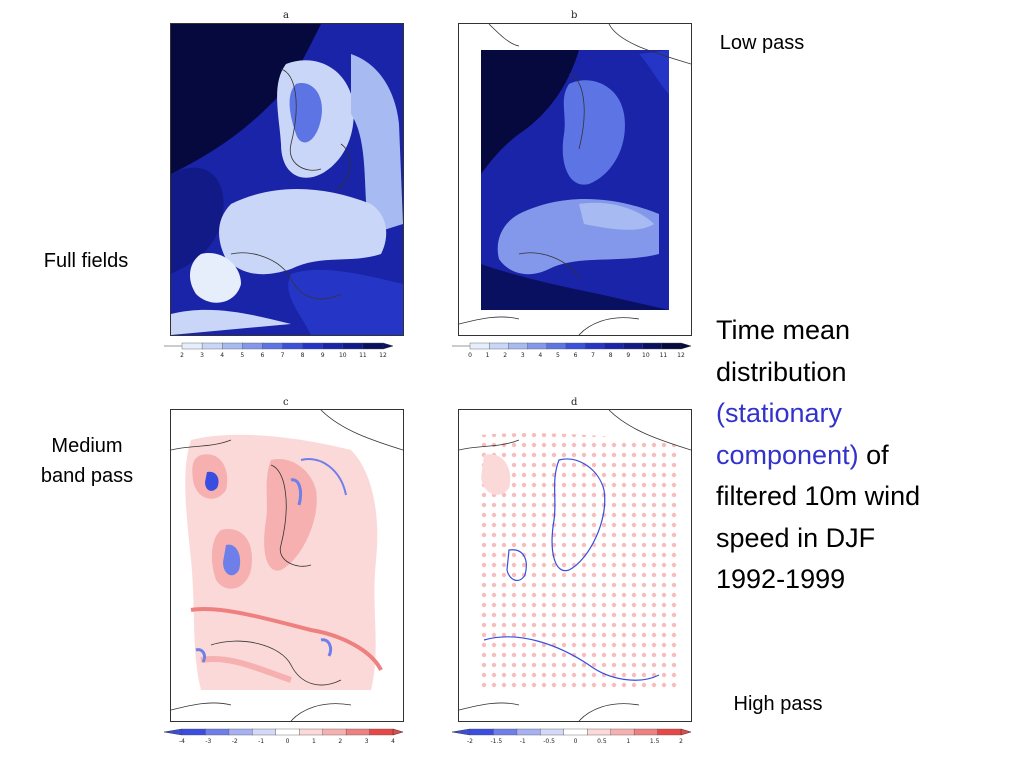 This screenshot has height=768, width=1024. Describe the element at coordinates (286, 15) in the screenshot. I see `panel-label-a: a` at that location.